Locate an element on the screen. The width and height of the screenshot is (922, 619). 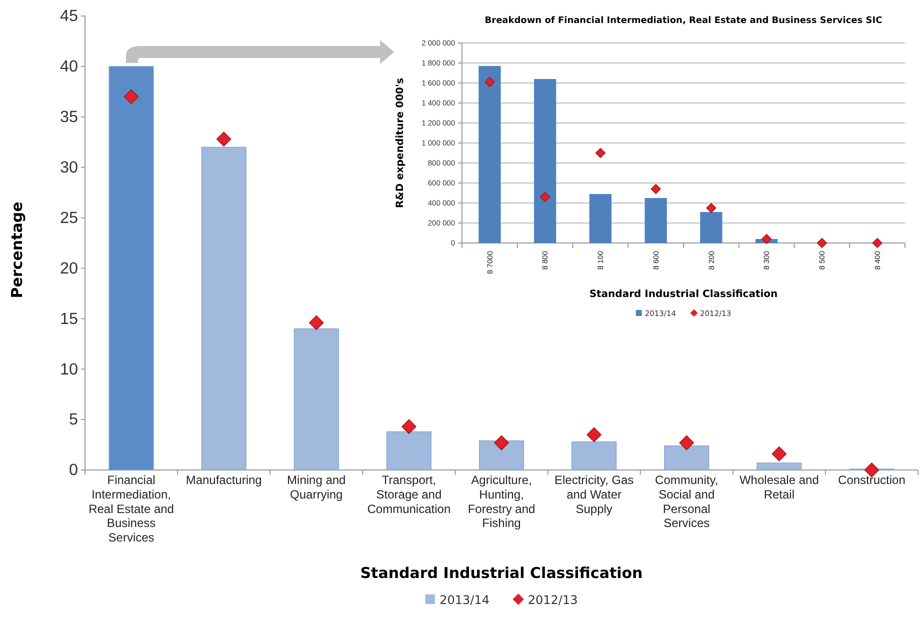
legend-label: 2012/13 is located at coordinates (553, 600).